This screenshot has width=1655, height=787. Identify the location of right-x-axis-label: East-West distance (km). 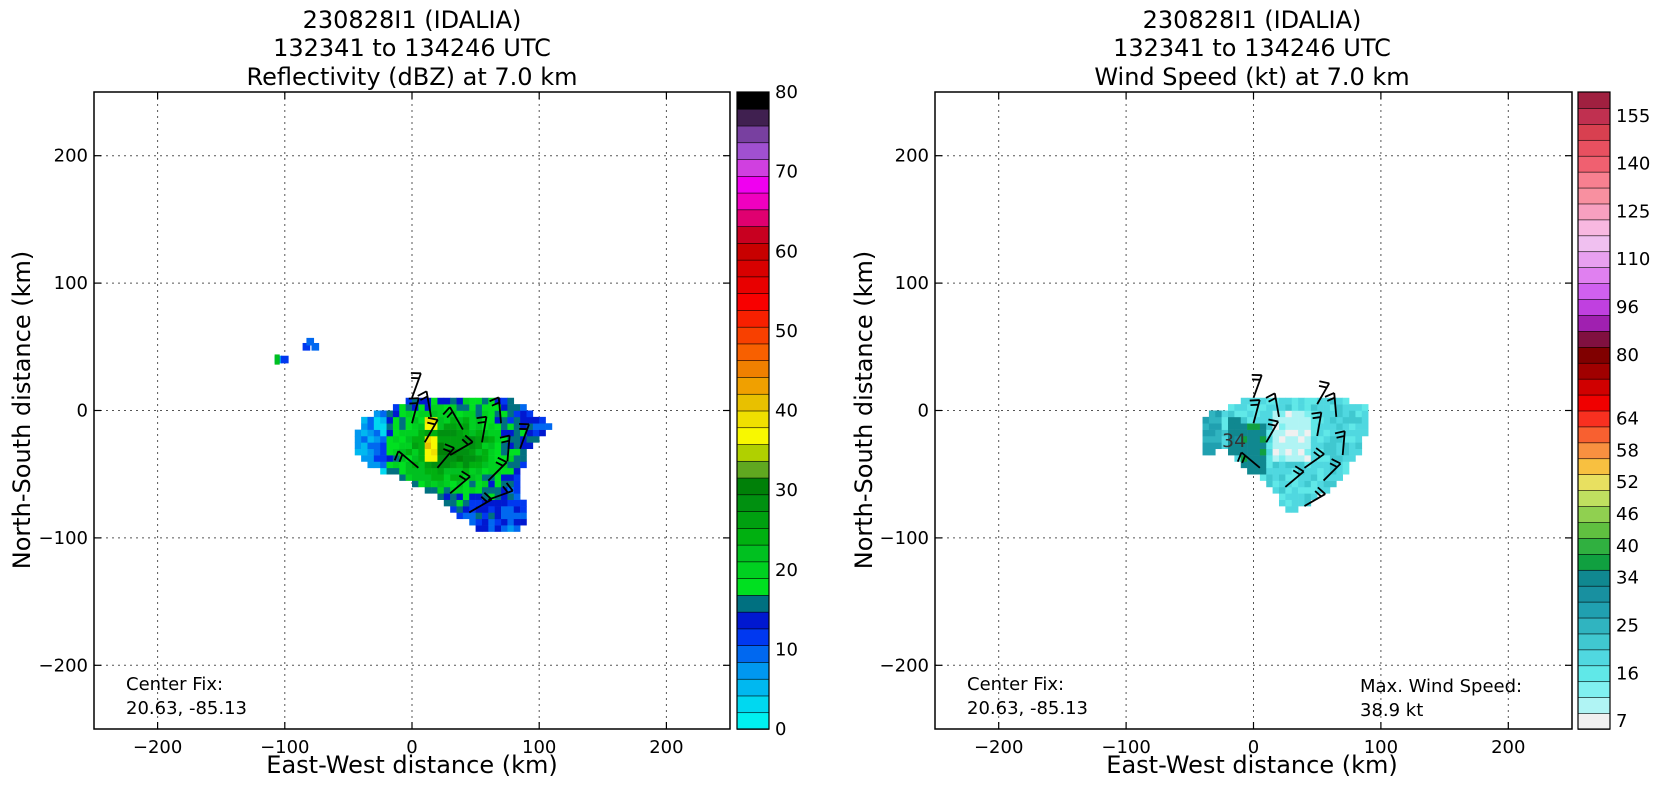
(1251, 765).